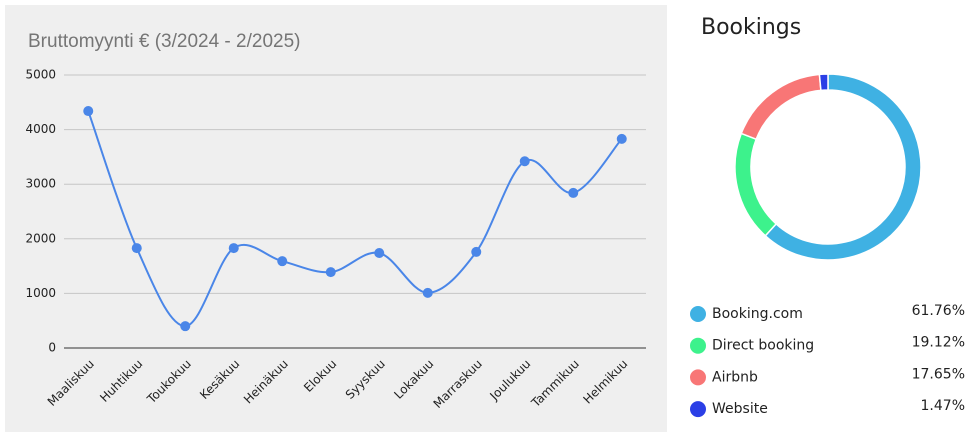 The width and height of the screenshot is (980, 439). What do you see at coordinates (40, 184) in the screenshot?
I see `y-tick-label: 3000` at bounding box center [40, 184].